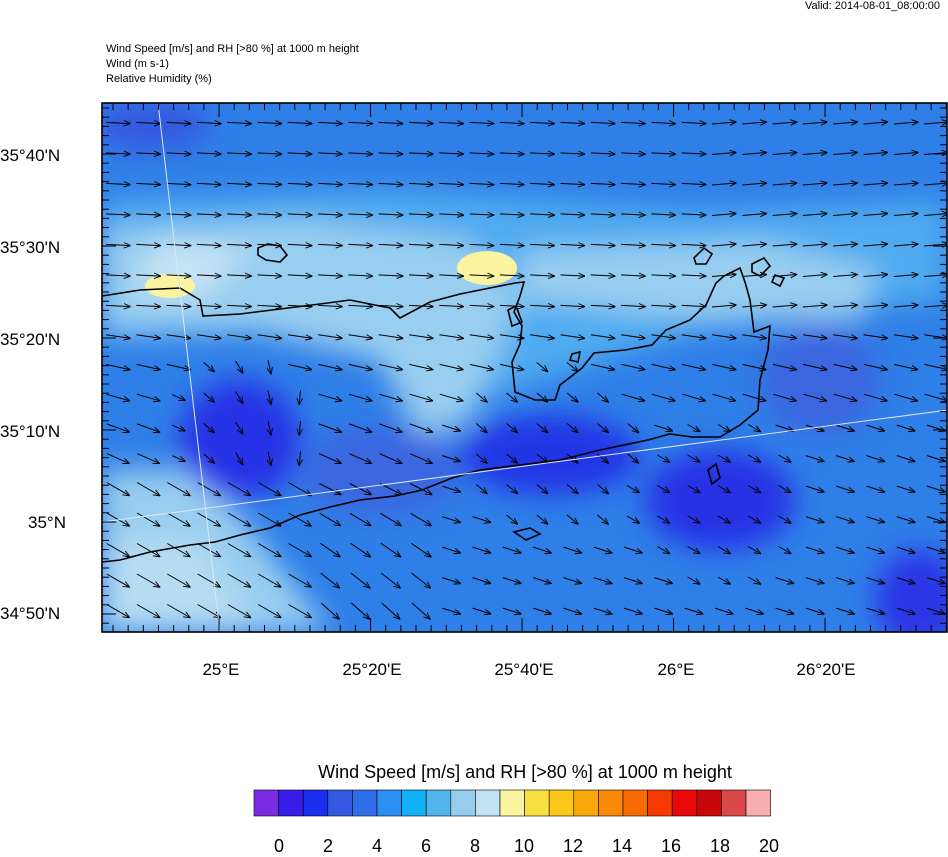  What do you see at coordinates (30, 155) in the screenshot?
I see `lat-label-1: 35°40'N` at bounding box center [30, 155].